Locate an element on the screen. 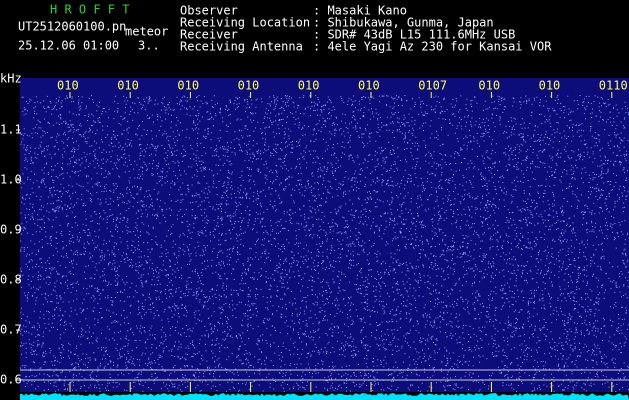  info-value: : Shibukawa, Gunma, Japan is located at coordinates (403, 23).